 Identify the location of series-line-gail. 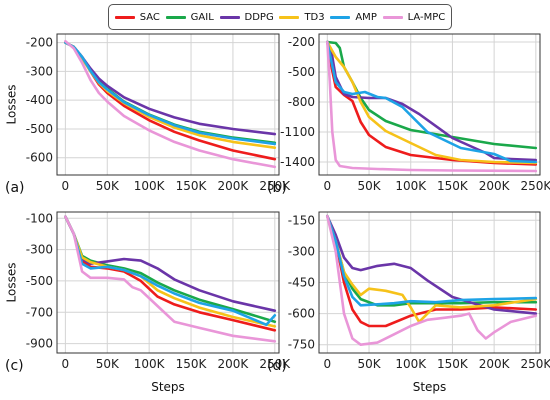
(432, 95).